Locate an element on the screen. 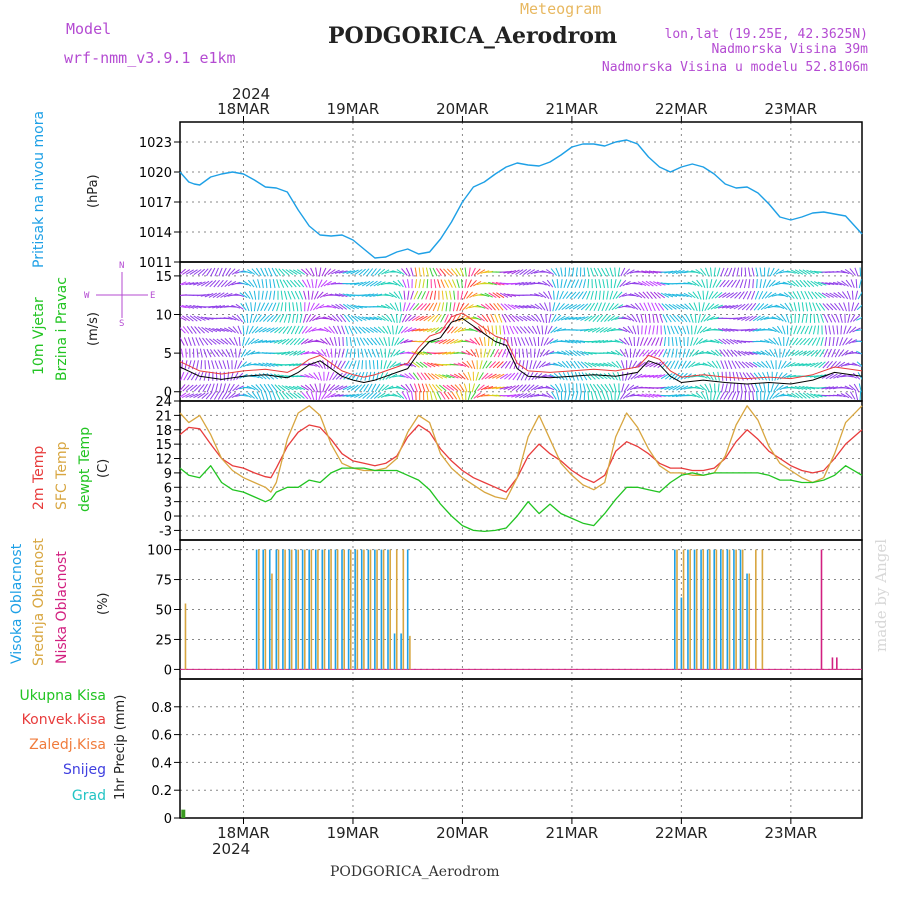  y-tick-label: 1017 is located at coordinates (155, 203).